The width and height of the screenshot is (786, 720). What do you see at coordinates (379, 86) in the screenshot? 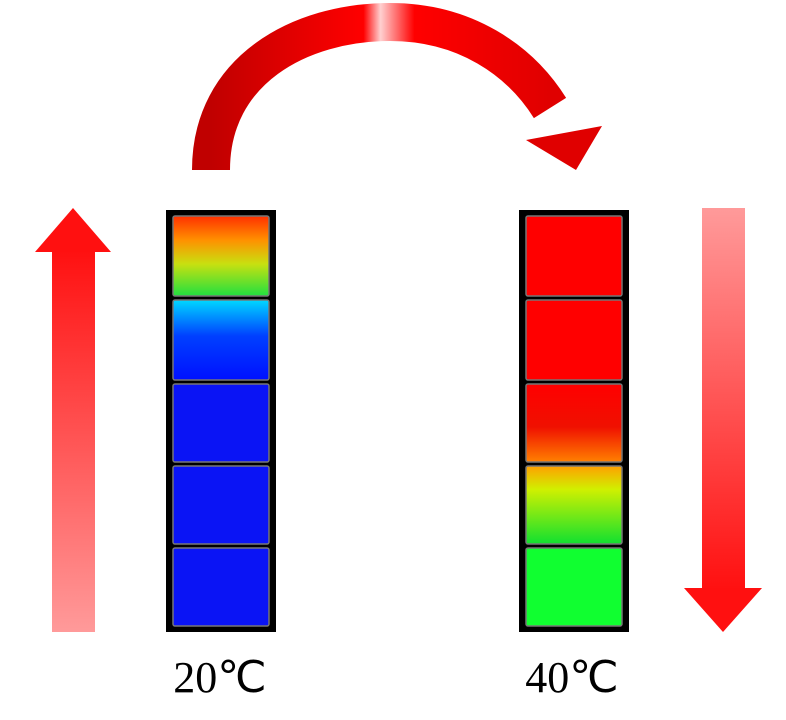
I see `curved-arrow` at bounding box center [379, 86].